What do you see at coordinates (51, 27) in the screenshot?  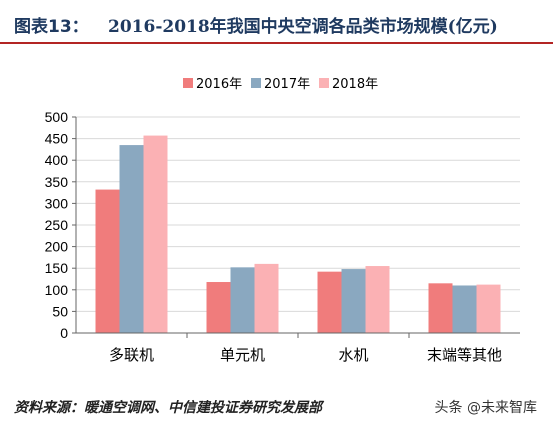 I see `figure-label: 图表13：` at bounding box center [51, 27].